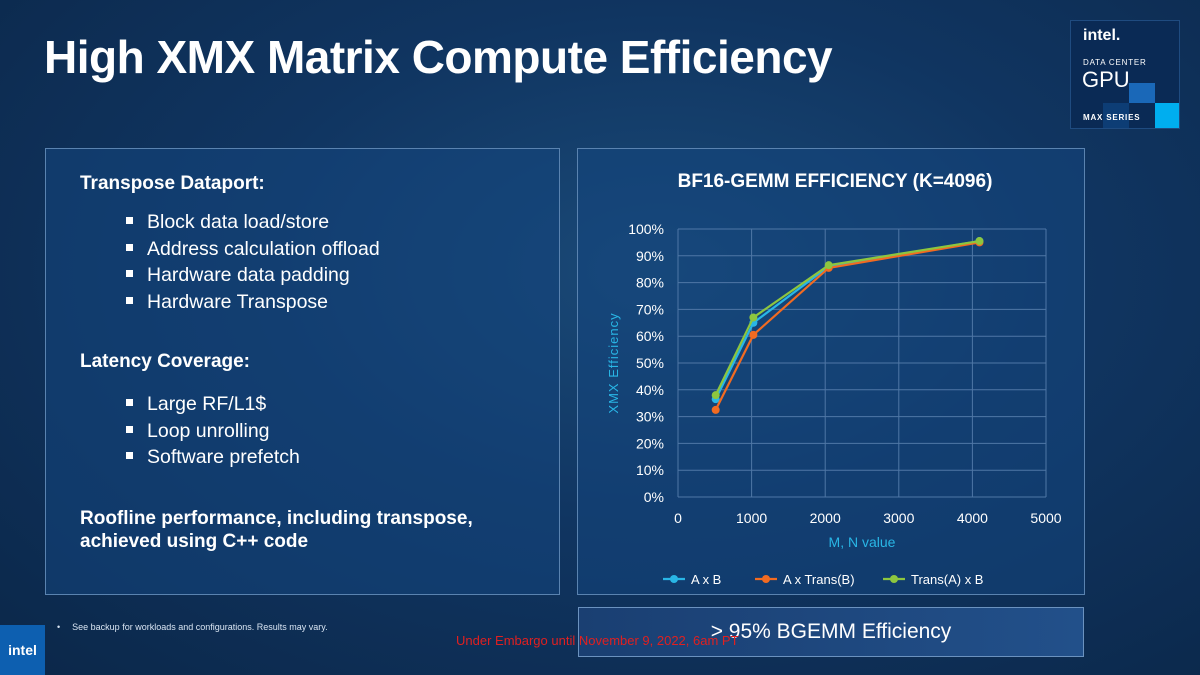 Image resolution: width=1200 pixels, height=675 pixels. I want to click on y-tick-label: 100%, so click(646, 229).